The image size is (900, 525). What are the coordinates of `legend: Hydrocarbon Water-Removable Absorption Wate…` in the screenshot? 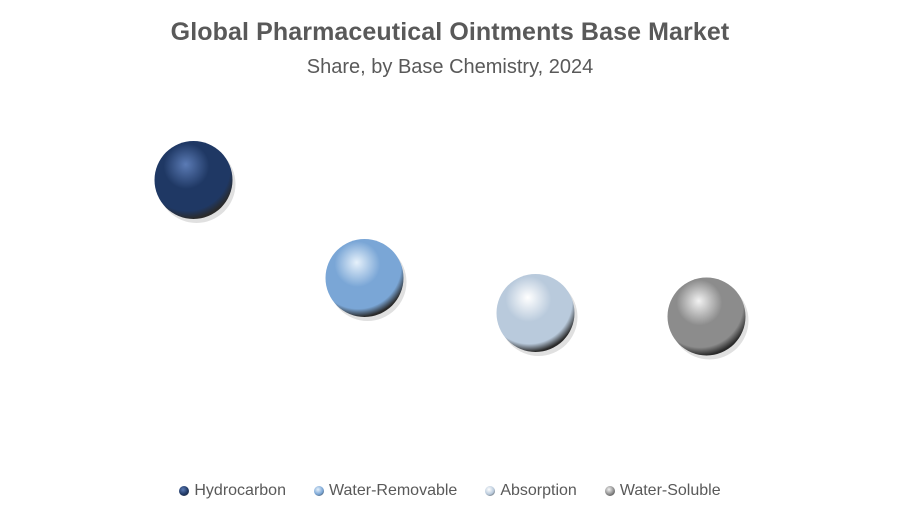 It's located at (450, 491).